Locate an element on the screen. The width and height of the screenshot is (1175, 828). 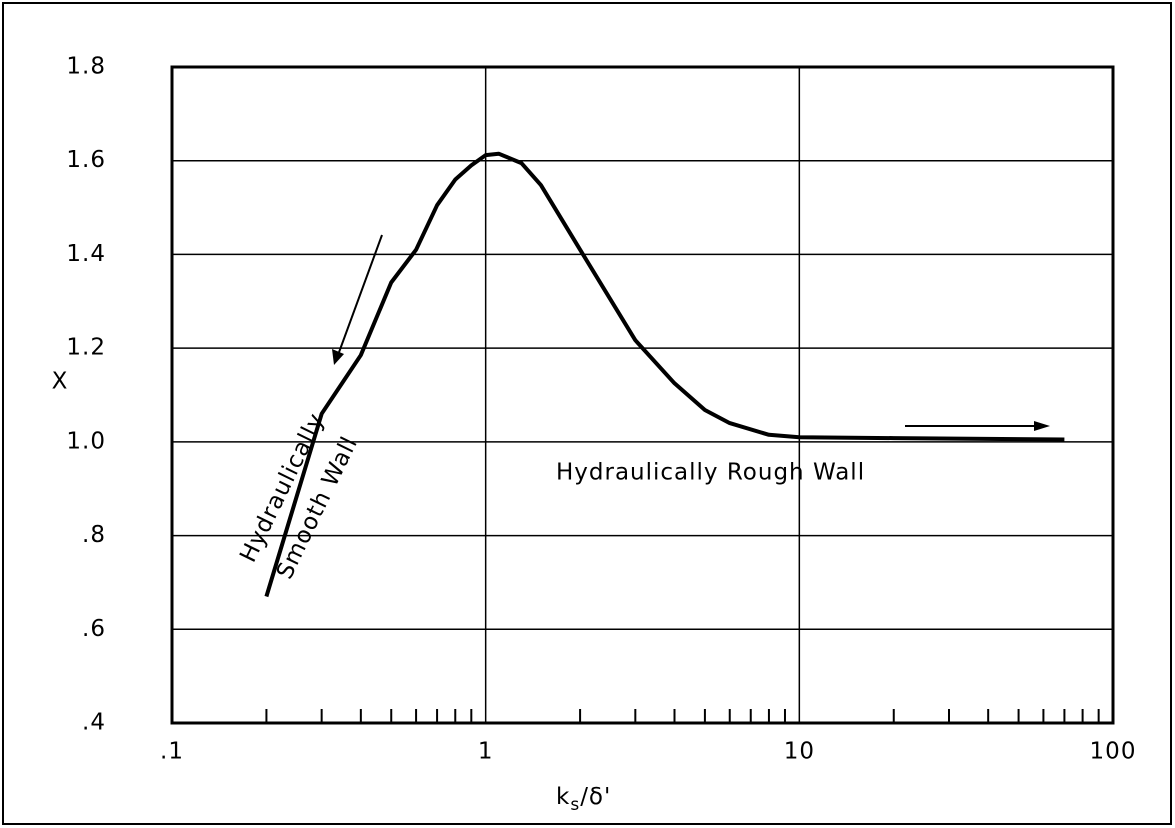
y-tick-label: 1.8 is located at coordinates (86, 67).